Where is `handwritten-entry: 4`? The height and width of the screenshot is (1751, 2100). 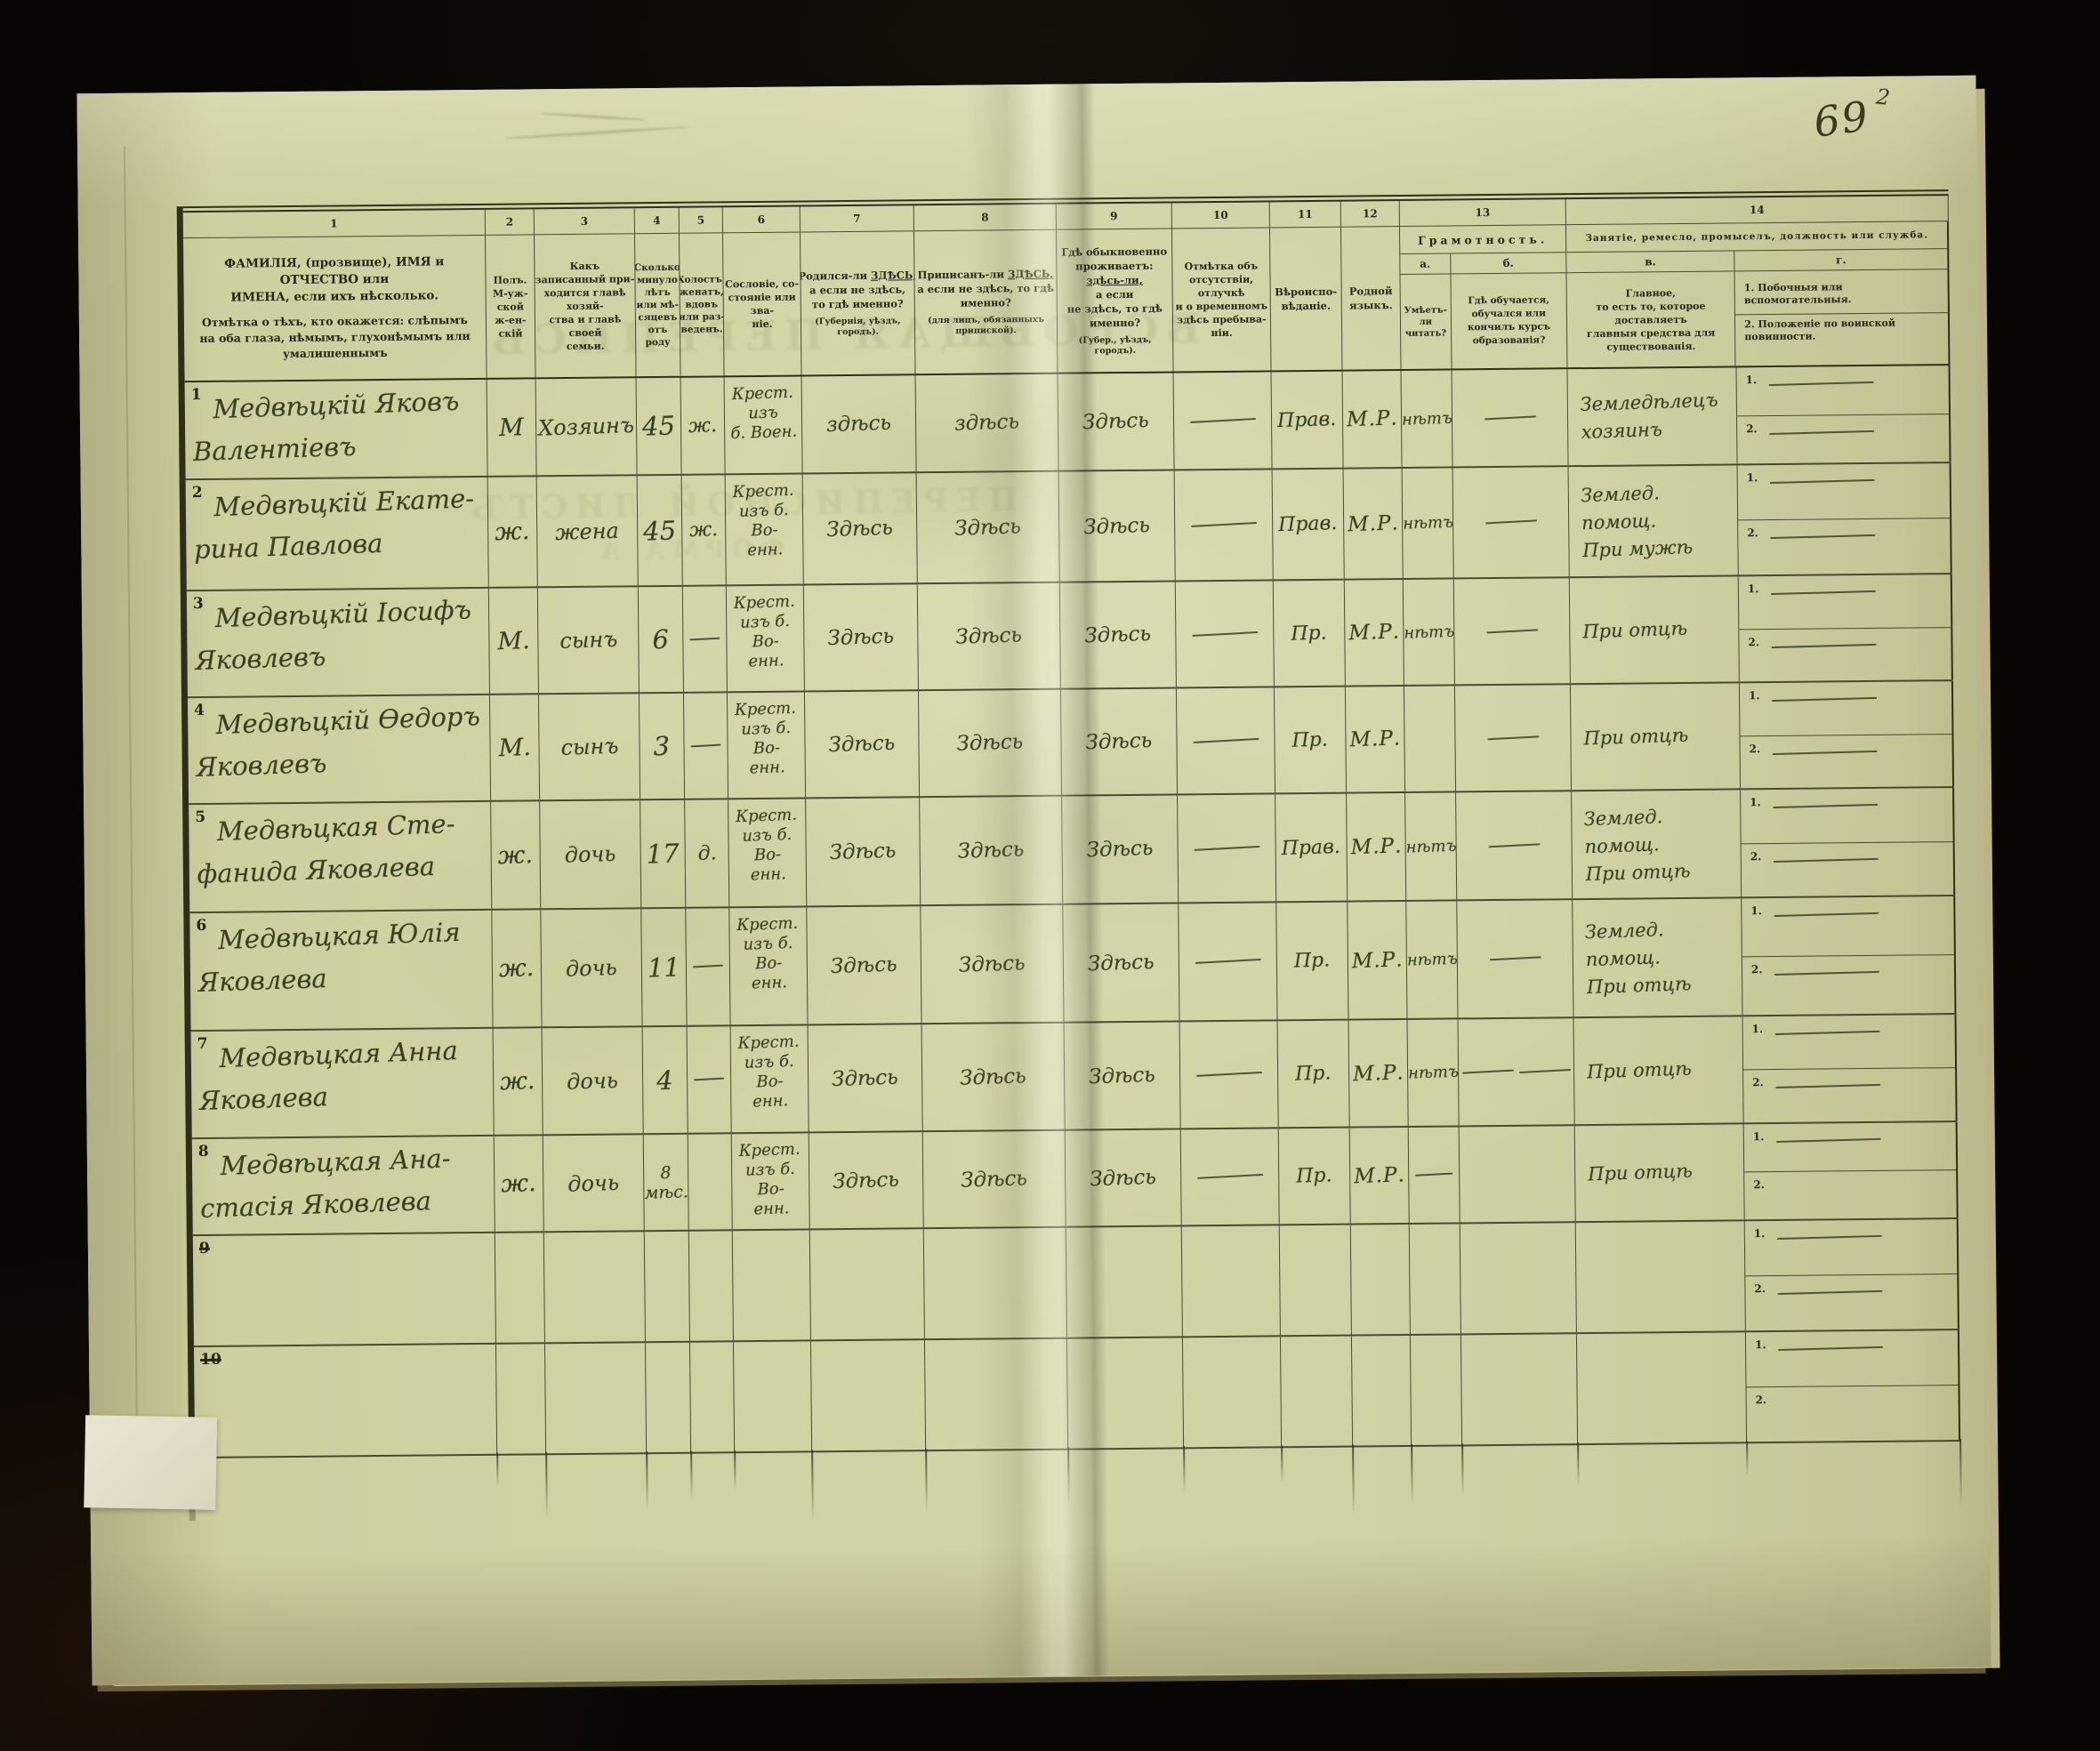
handwritten-entry: 4 is located at coordinates (665, 1080).